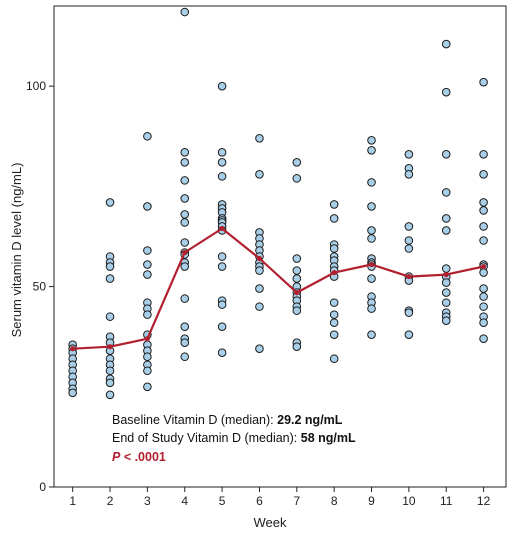 The width and height of the screenshot is (520, 539). Describe the element at coordinates (484, 501) in the screenshot. I see `x-tick-label: 12` at that location.